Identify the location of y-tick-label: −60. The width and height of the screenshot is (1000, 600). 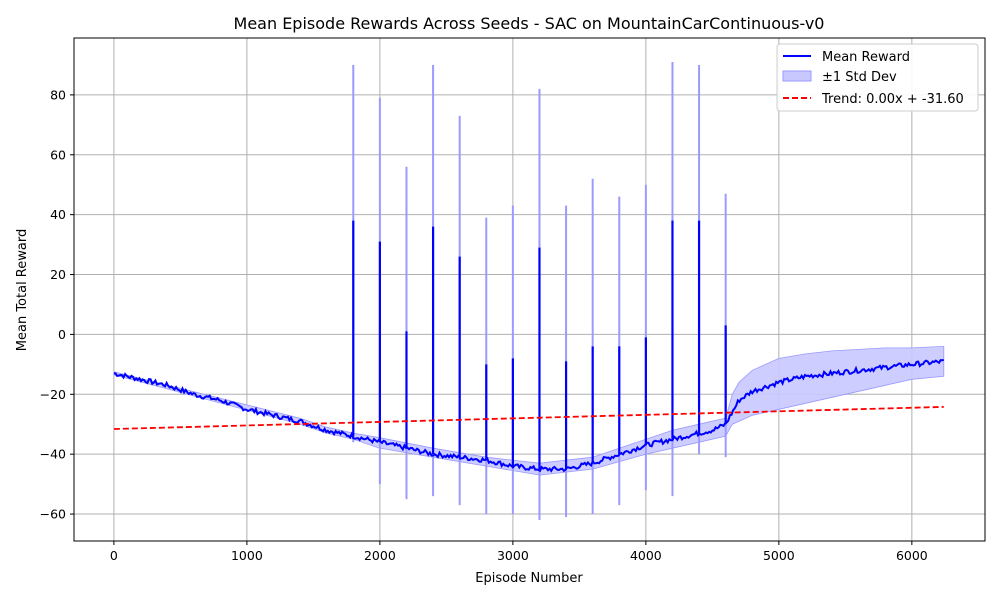
(53, 514).